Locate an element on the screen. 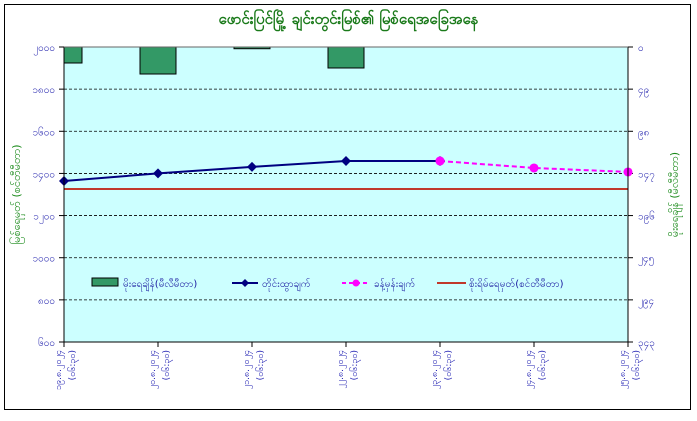 Image resolution: width=697 pixels, height=421 pixels. legend-rainfall-label: မိုးရေချိန်(မီလီမီတာ) is located at coordinates (160, 284).